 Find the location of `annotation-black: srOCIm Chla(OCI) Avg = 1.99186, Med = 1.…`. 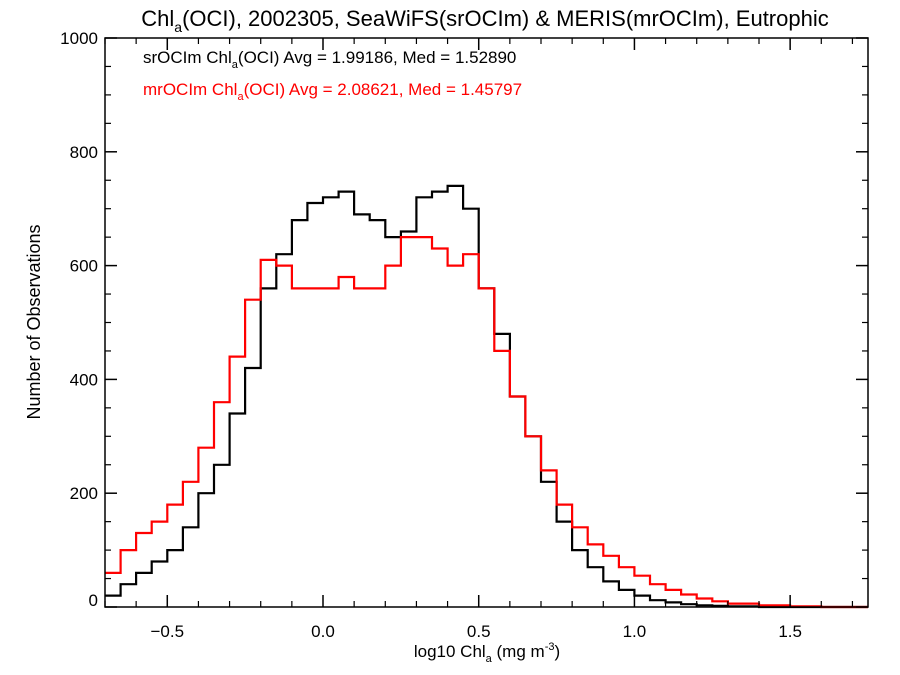

annotation-black: srOCIm Chla(OCI) Avg = 1.99186, Med = 1.… is located at coordinates (329, 59).